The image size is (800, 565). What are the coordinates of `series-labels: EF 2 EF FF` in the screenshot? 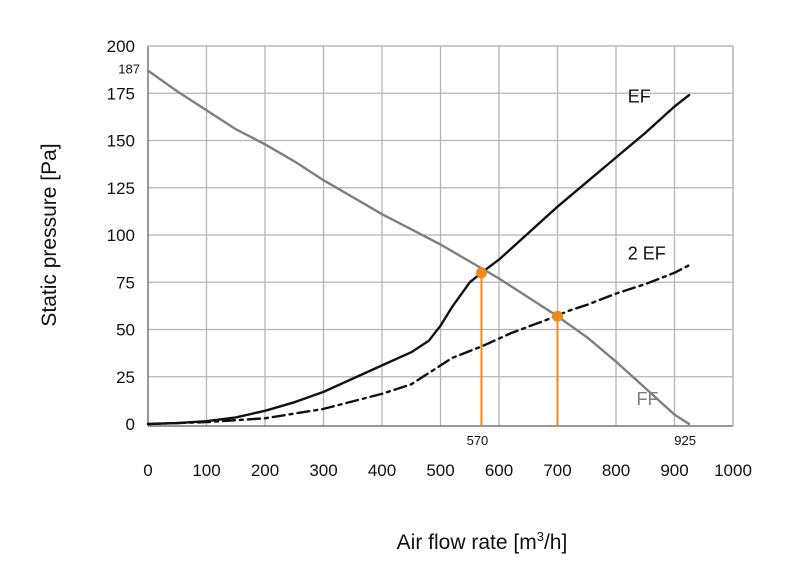 It's located at (647, 248).